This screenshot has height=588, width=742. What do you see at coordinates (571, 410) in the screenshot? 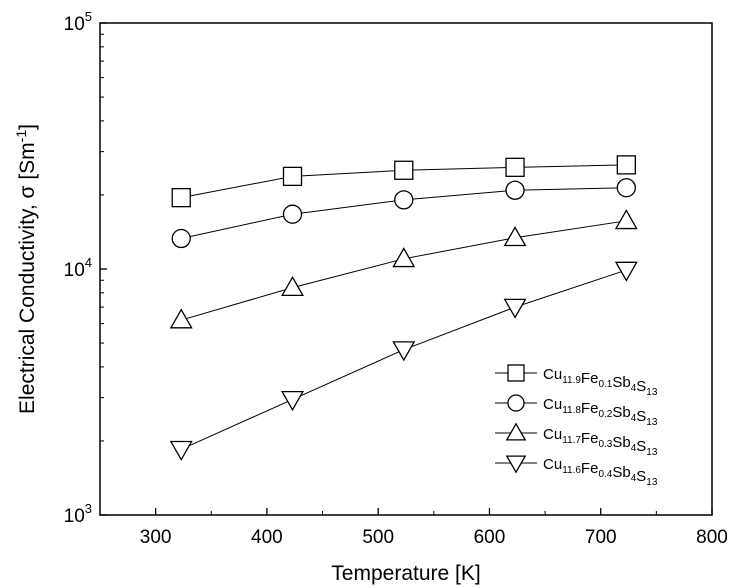
I see `legend-subscript: 11.8` at bounding box center [571, 410].